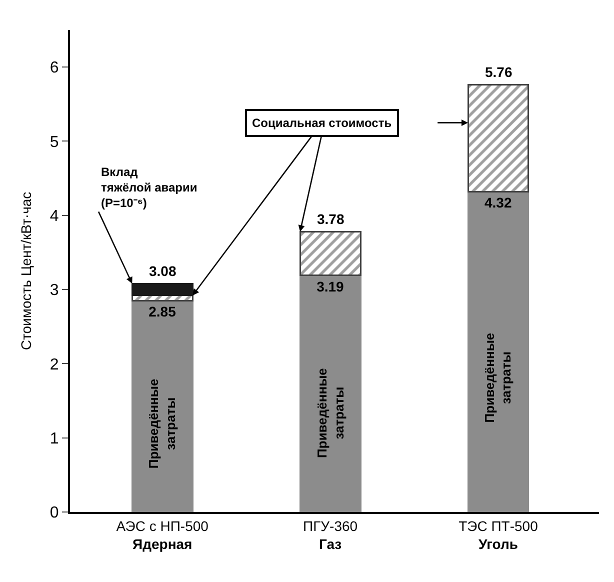 This screenshot has width=614, height=582. I want to click on x-tick-label: АЭС с НП-500 Ядерная, so click(162, 535).